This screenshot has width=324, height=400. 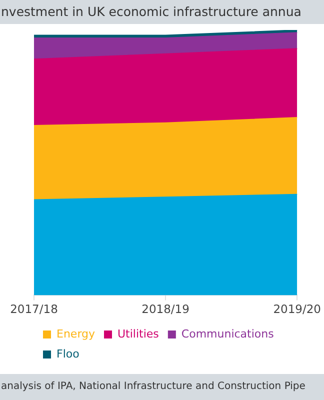 What do you see at coordinates (68, 353) in the screenshot?
I see `legend-label: Floo` at bounding box center [68, 353].